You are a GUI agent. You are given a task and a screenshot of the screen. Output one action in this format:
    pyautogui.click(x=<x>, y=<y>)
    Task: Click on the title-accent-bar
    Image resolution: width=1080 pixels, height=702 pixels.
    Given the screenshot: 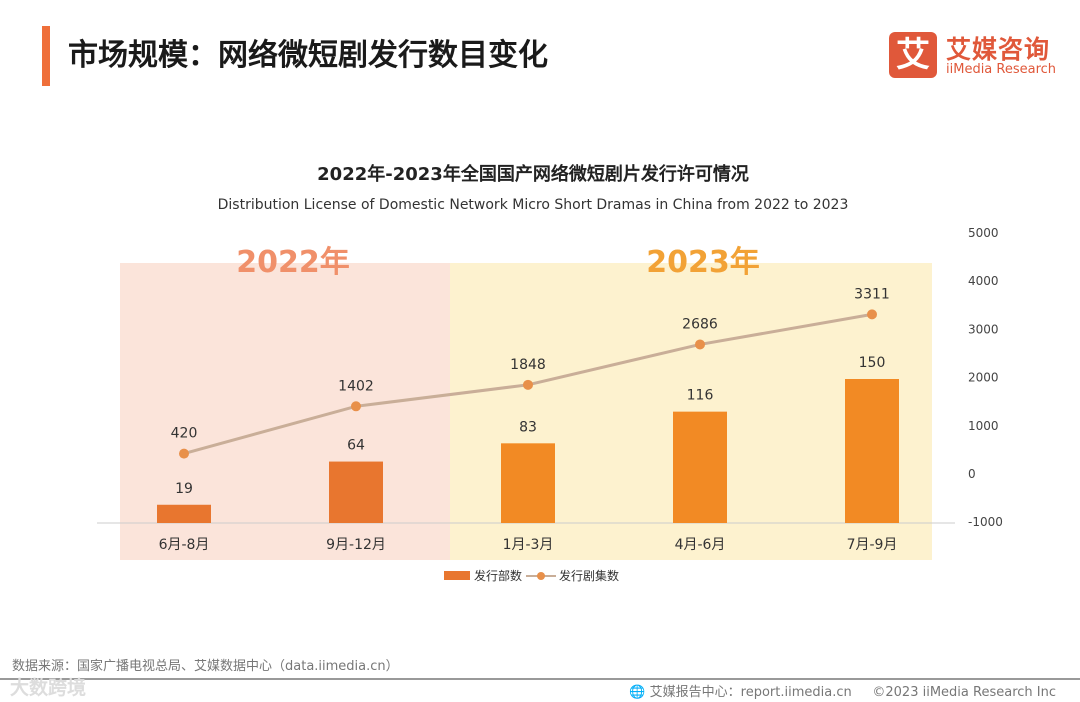 What is the action you would take?
    pyautogui.click(x=46, y=56)
    